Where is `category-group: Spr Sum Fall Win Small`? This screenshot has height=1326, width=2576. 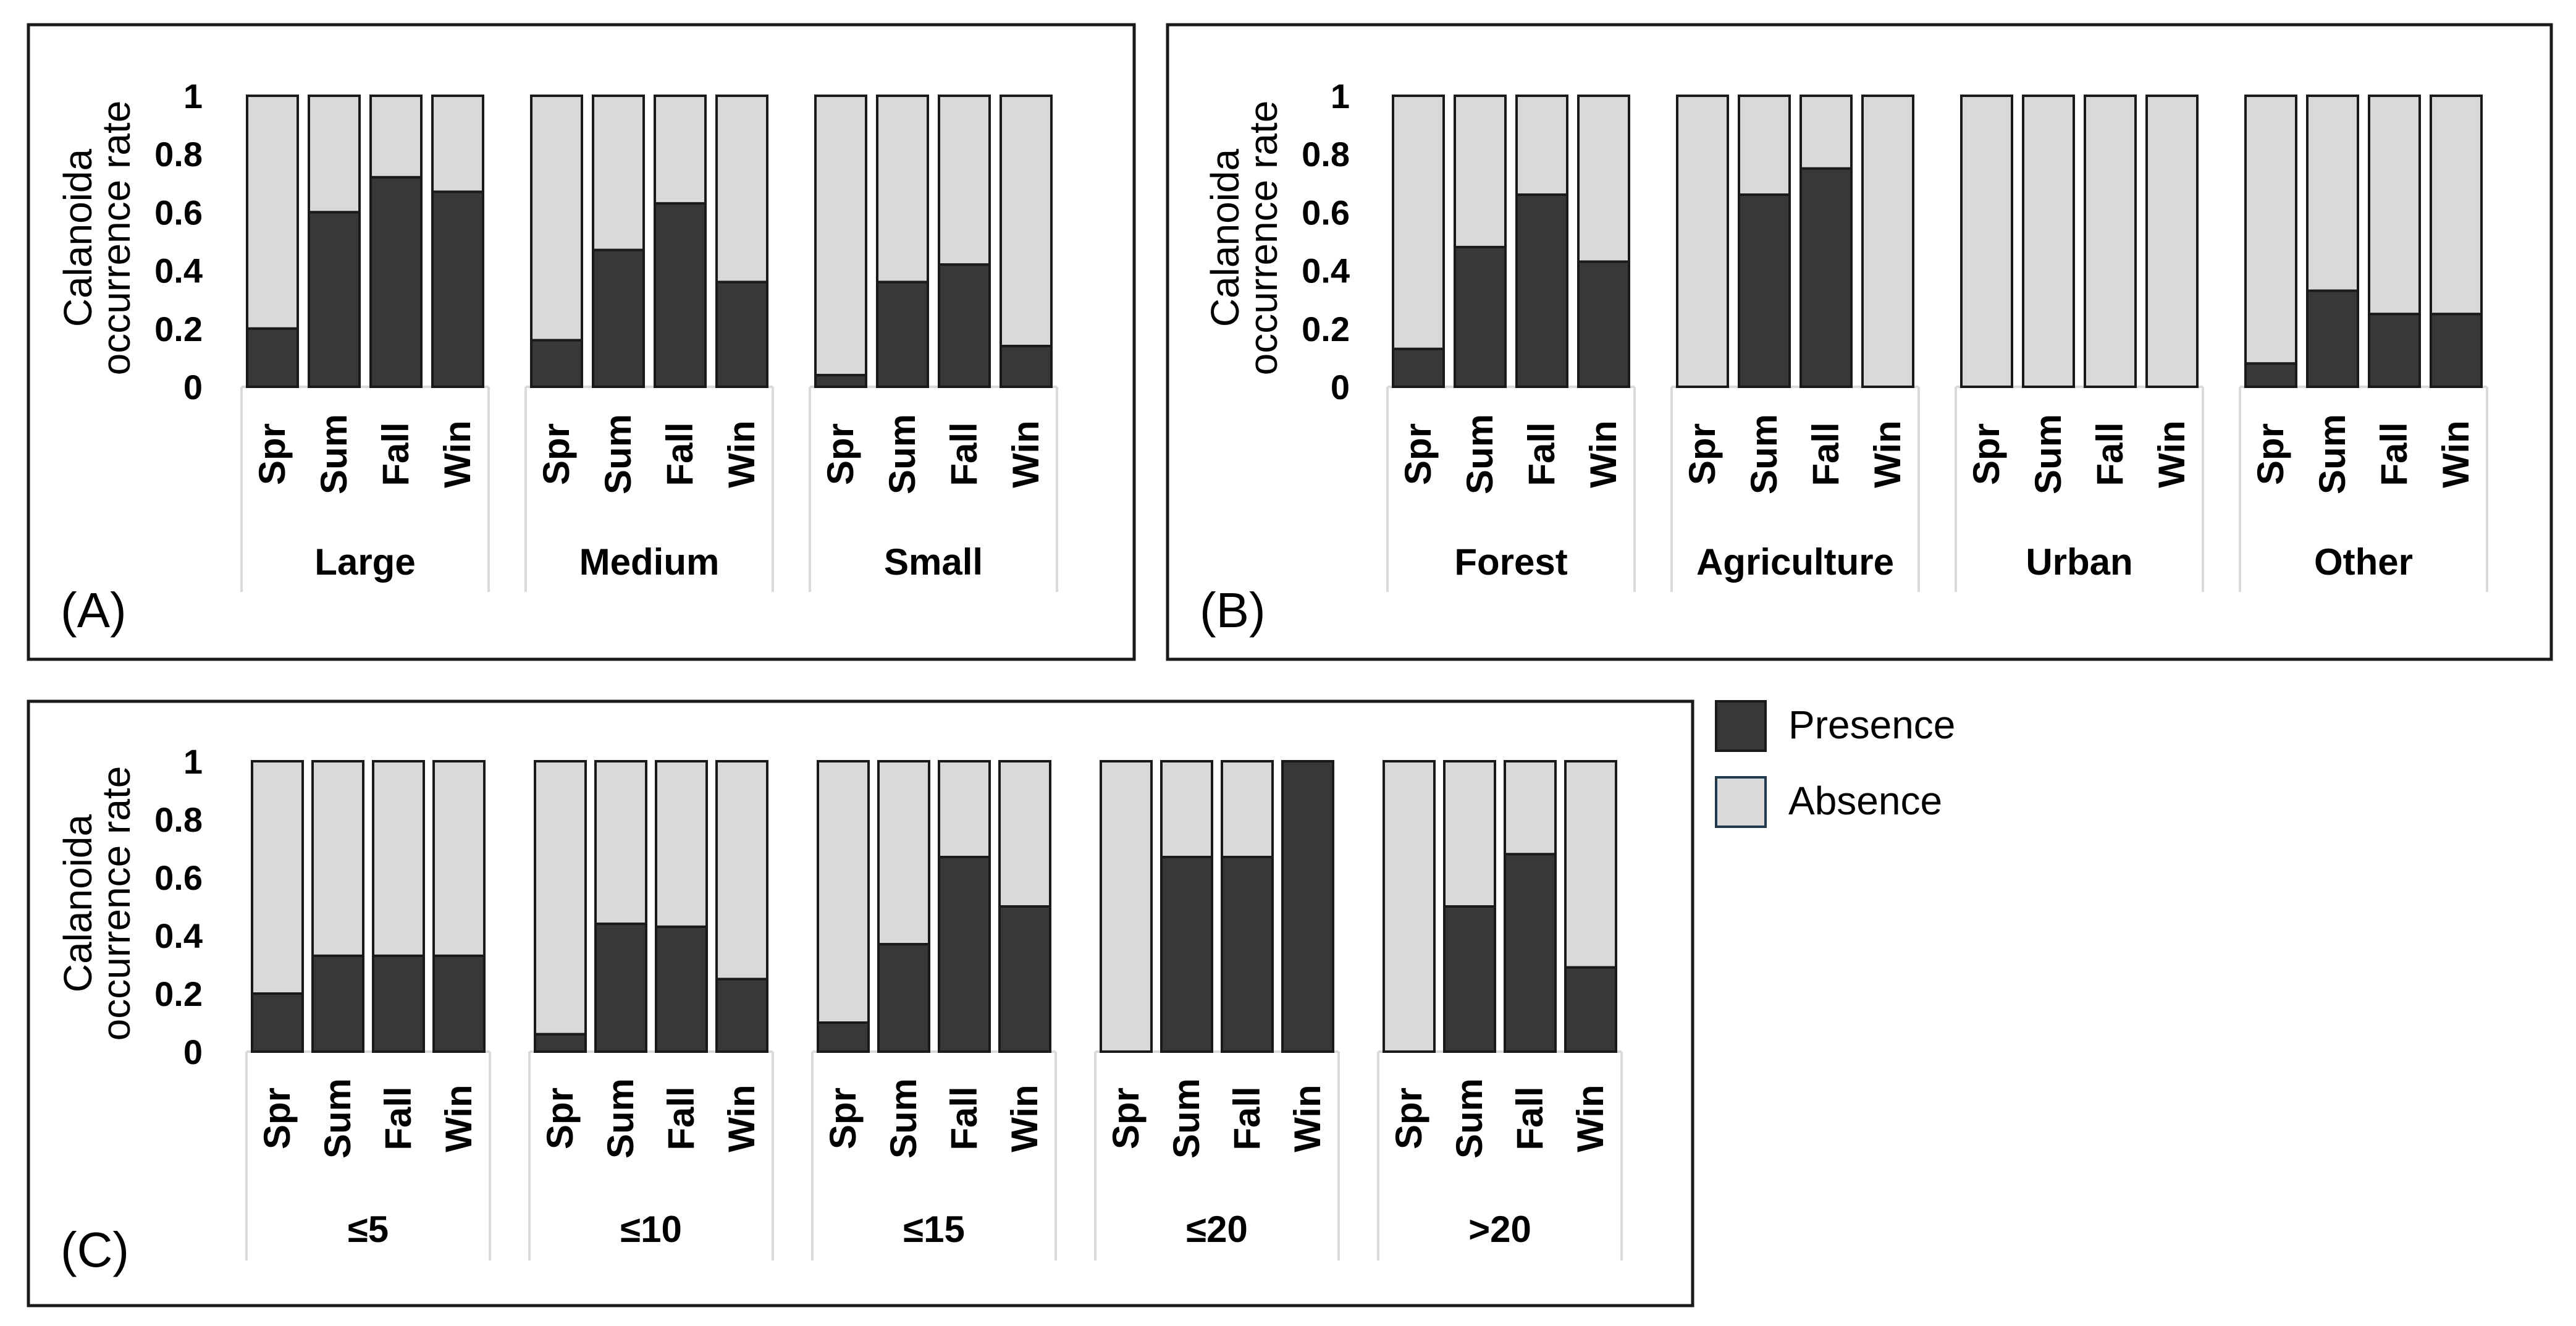
category-group: Spr Sum Fall Win Small is located at coordinates (933, 343).